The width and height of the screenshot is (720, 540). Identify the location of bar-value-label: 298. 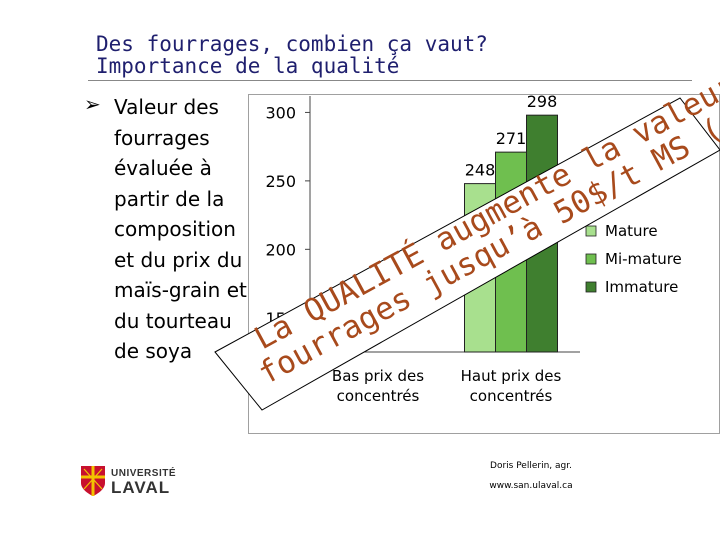
(542, 101).